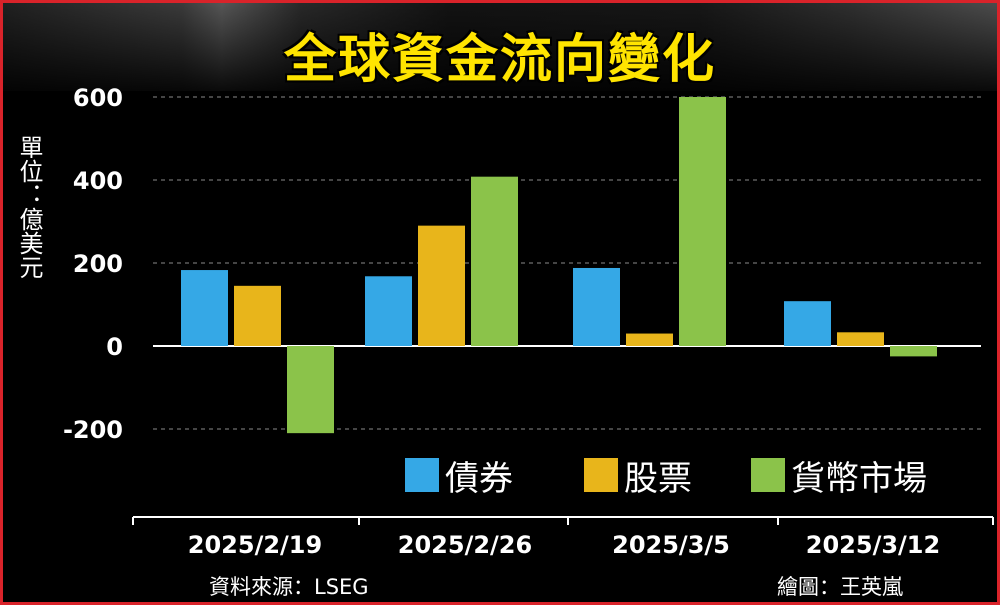 The height and width of the screenshot is (605, 1000). What do you see at coordinates (768, 475) in the screenshot?
I see `legend-swatch-money-market` at bounding box center [768, 475].